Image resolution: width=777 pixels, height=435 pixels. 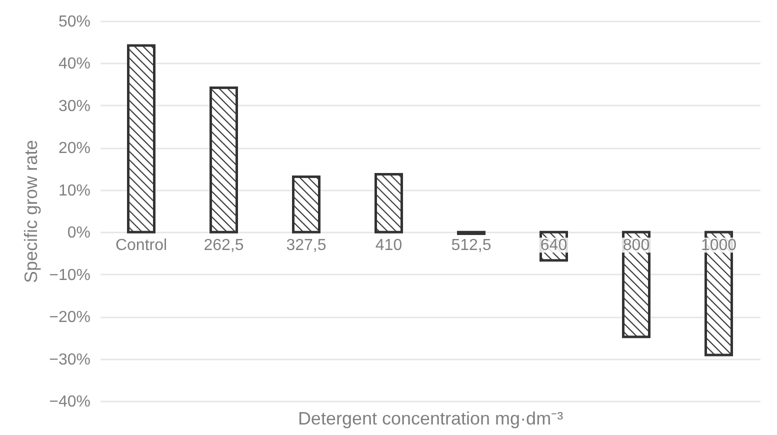 What do you see at coordinates (78, 233) in the screenshot?
I see `y-tick-label: 0%` at bounding box center [78, 233].